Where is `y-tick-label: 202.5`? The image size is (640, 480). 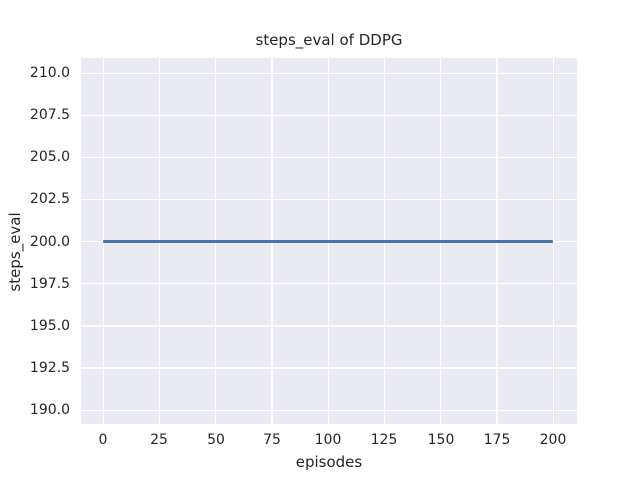
y-tick-label: 202.5 is located at coordinates (49, 199).